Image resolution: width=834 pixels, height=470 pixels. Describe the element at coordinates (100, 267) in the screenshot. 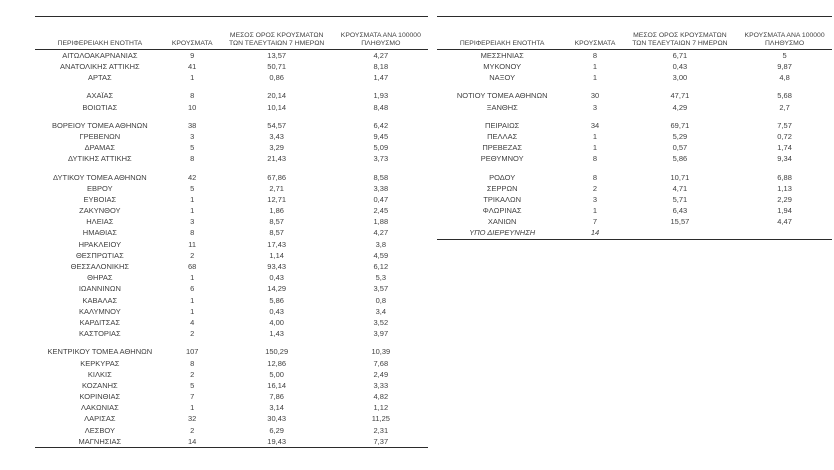

I see `cell-region-name: ΘΕΣΣΑΛΟΝΙΚΗΣ` at that location.